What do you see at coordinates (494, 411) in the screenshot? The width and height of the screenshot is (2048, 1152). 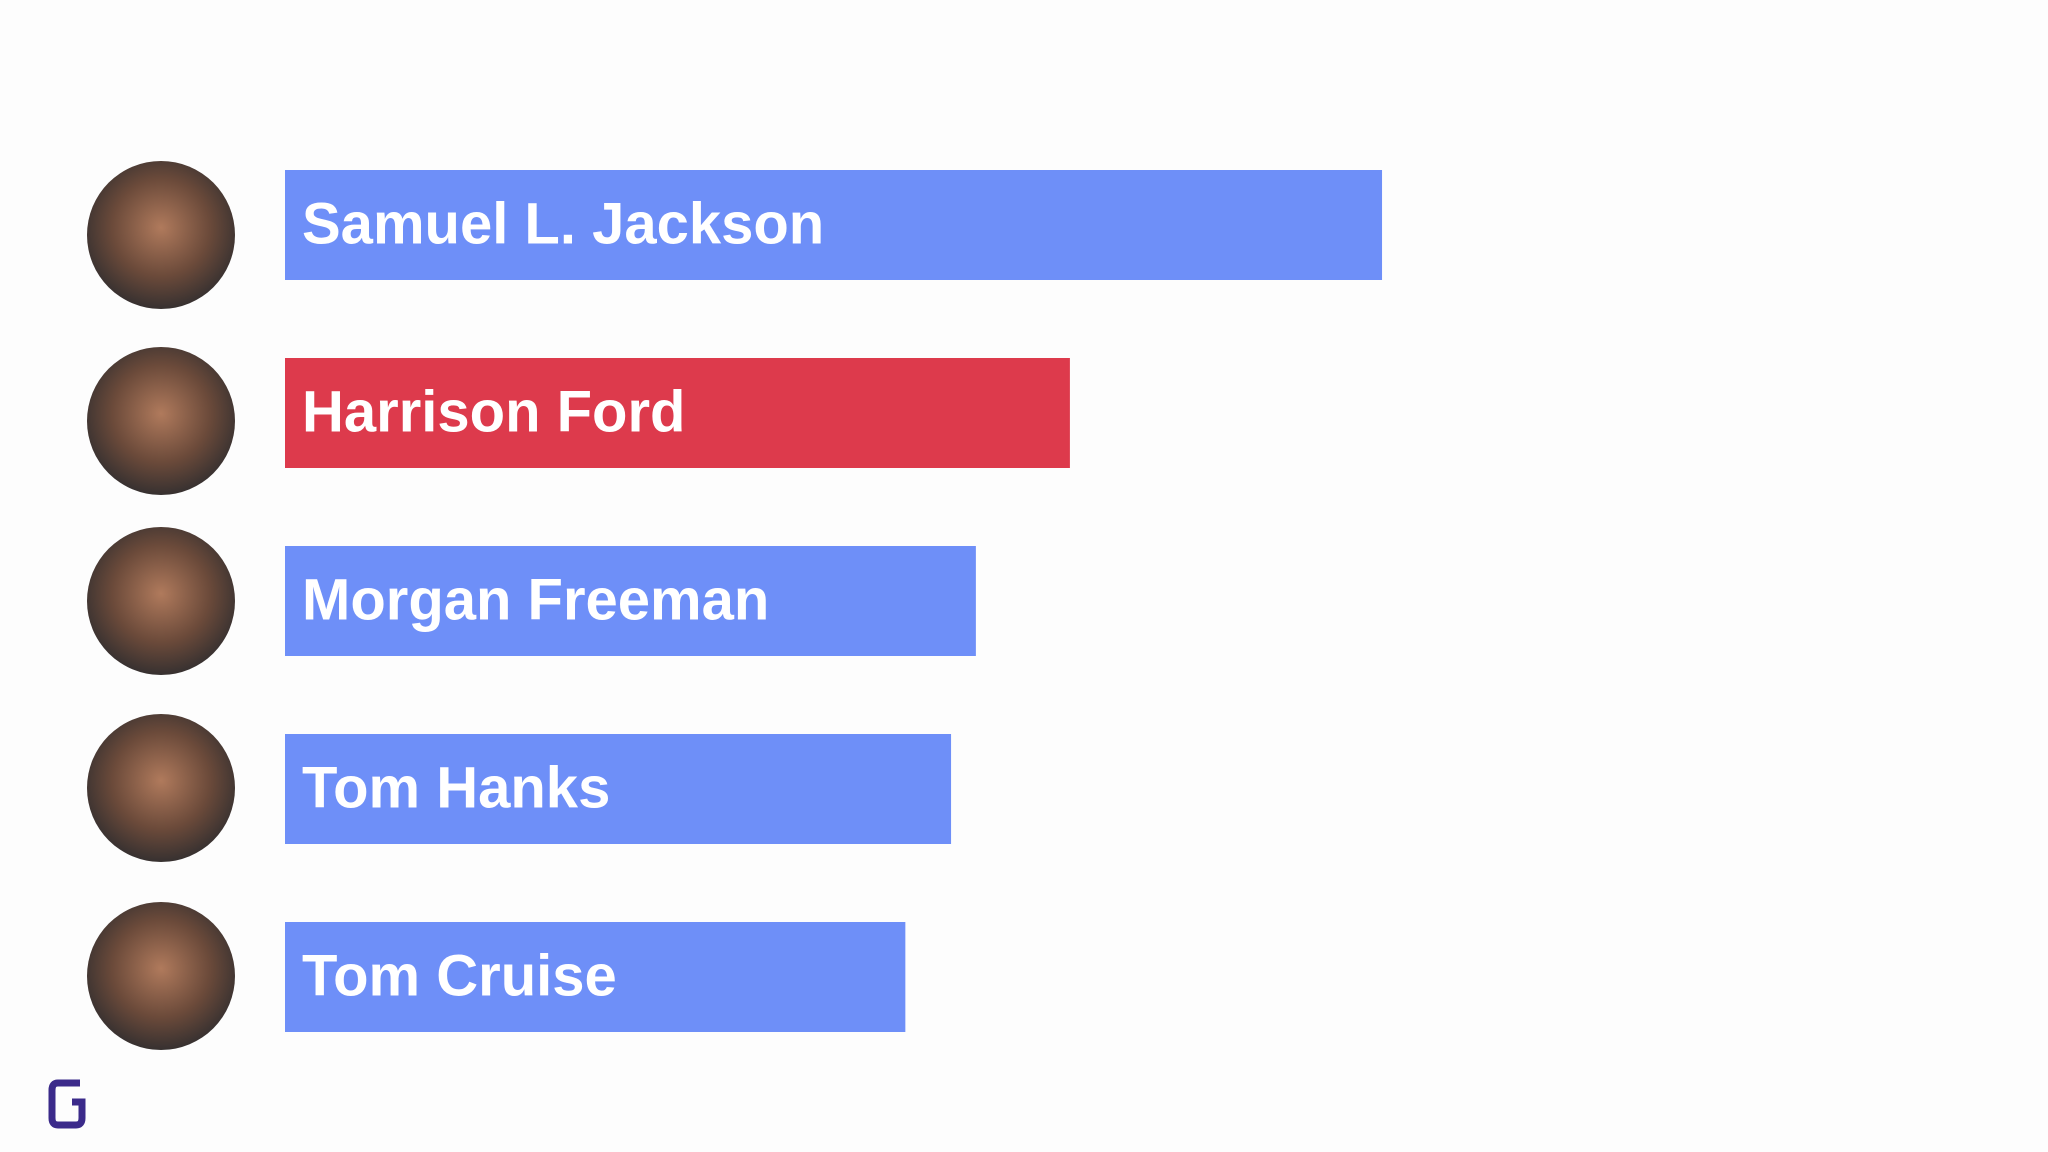 I see `bar-label: Harrison Ford` at bounding box center [494, 411].